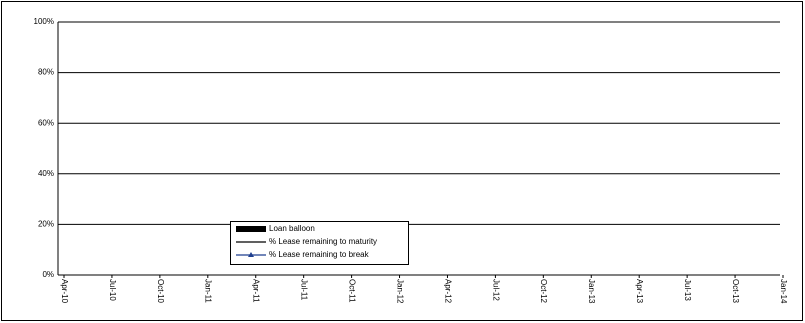 The width and height of the screenshot is (805, 323). Describe the element at coordinates (44, 21) in the screenshot. I see `y-tick-label: 100%` at that location.